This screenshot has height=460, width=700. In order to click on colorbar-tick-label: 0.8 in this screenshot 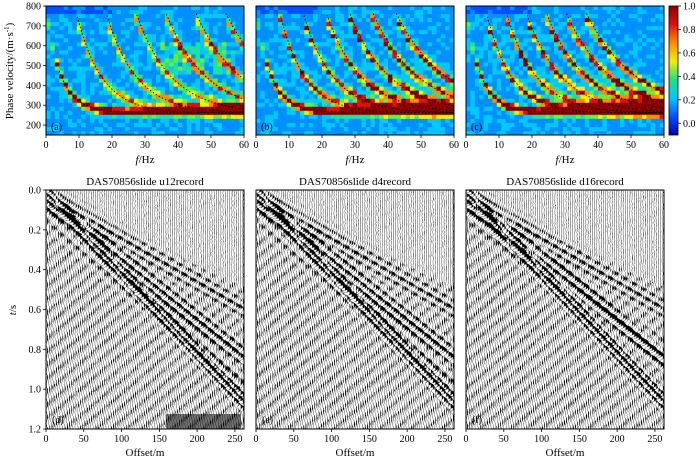, I will do `click(689, 30)`.